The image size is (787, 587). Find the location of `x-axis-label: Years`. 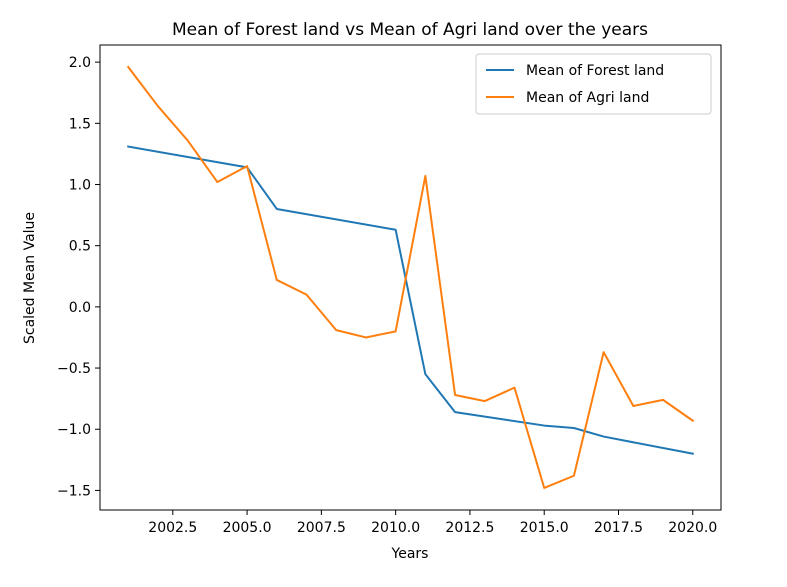

x-axis-label: Years is located at coordinates (410, 554).